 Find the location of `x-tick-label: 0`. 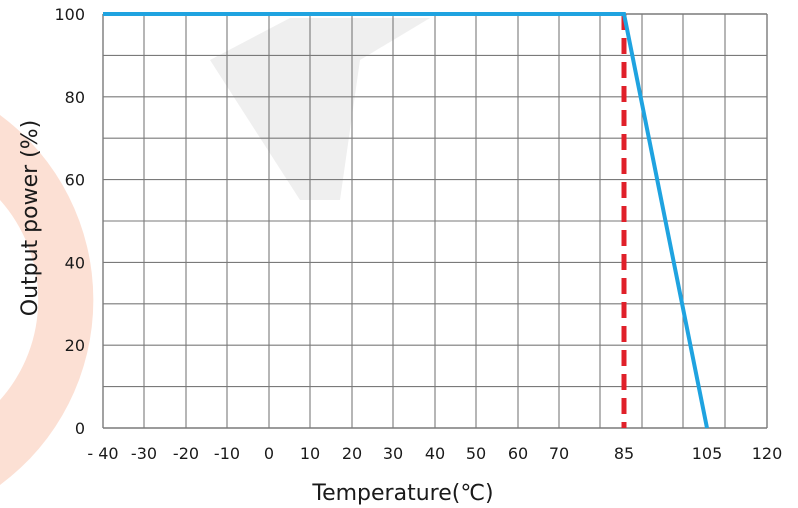

x-tick-label: 0 is located at coordinates (269, 453).